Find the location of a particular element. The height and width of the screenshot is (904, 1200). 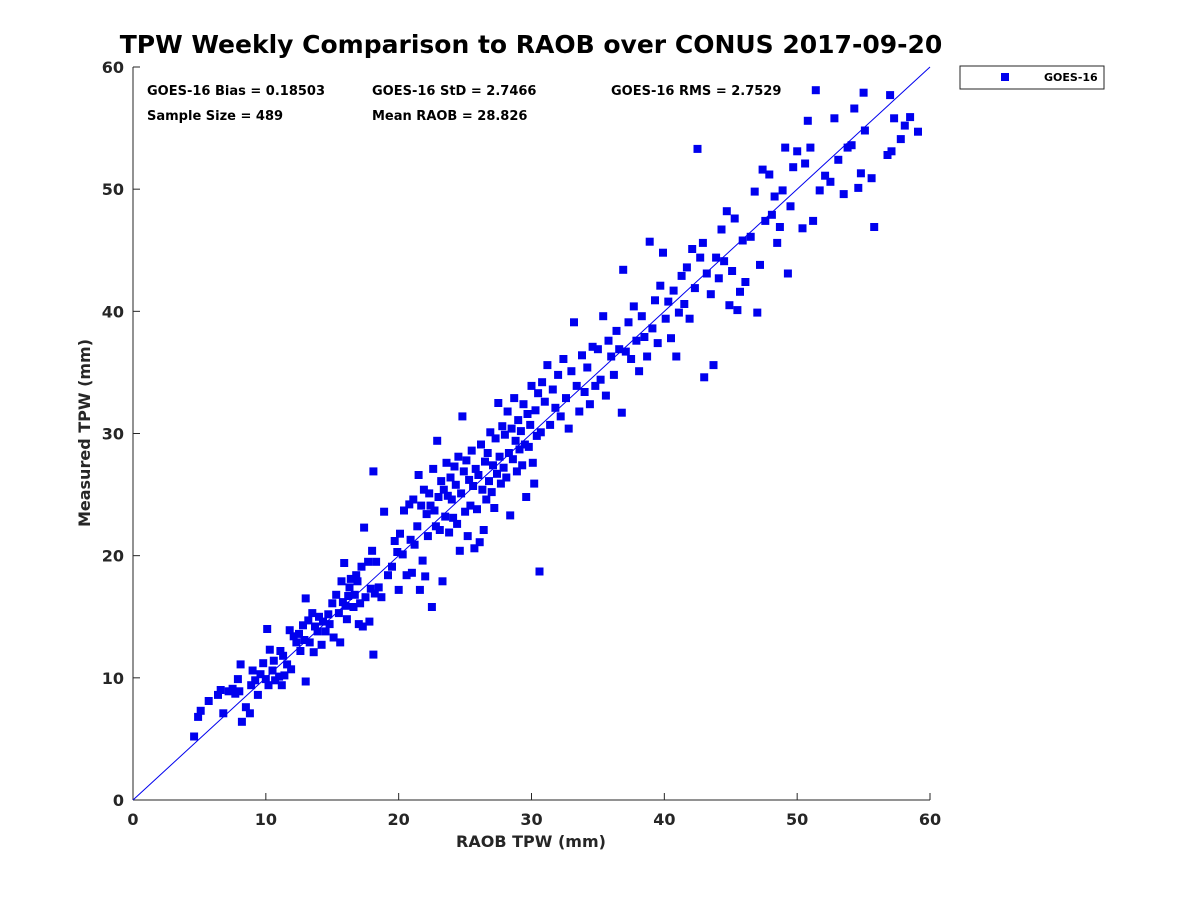

y-tick-label: 30 is located at coordinates (113, 434).